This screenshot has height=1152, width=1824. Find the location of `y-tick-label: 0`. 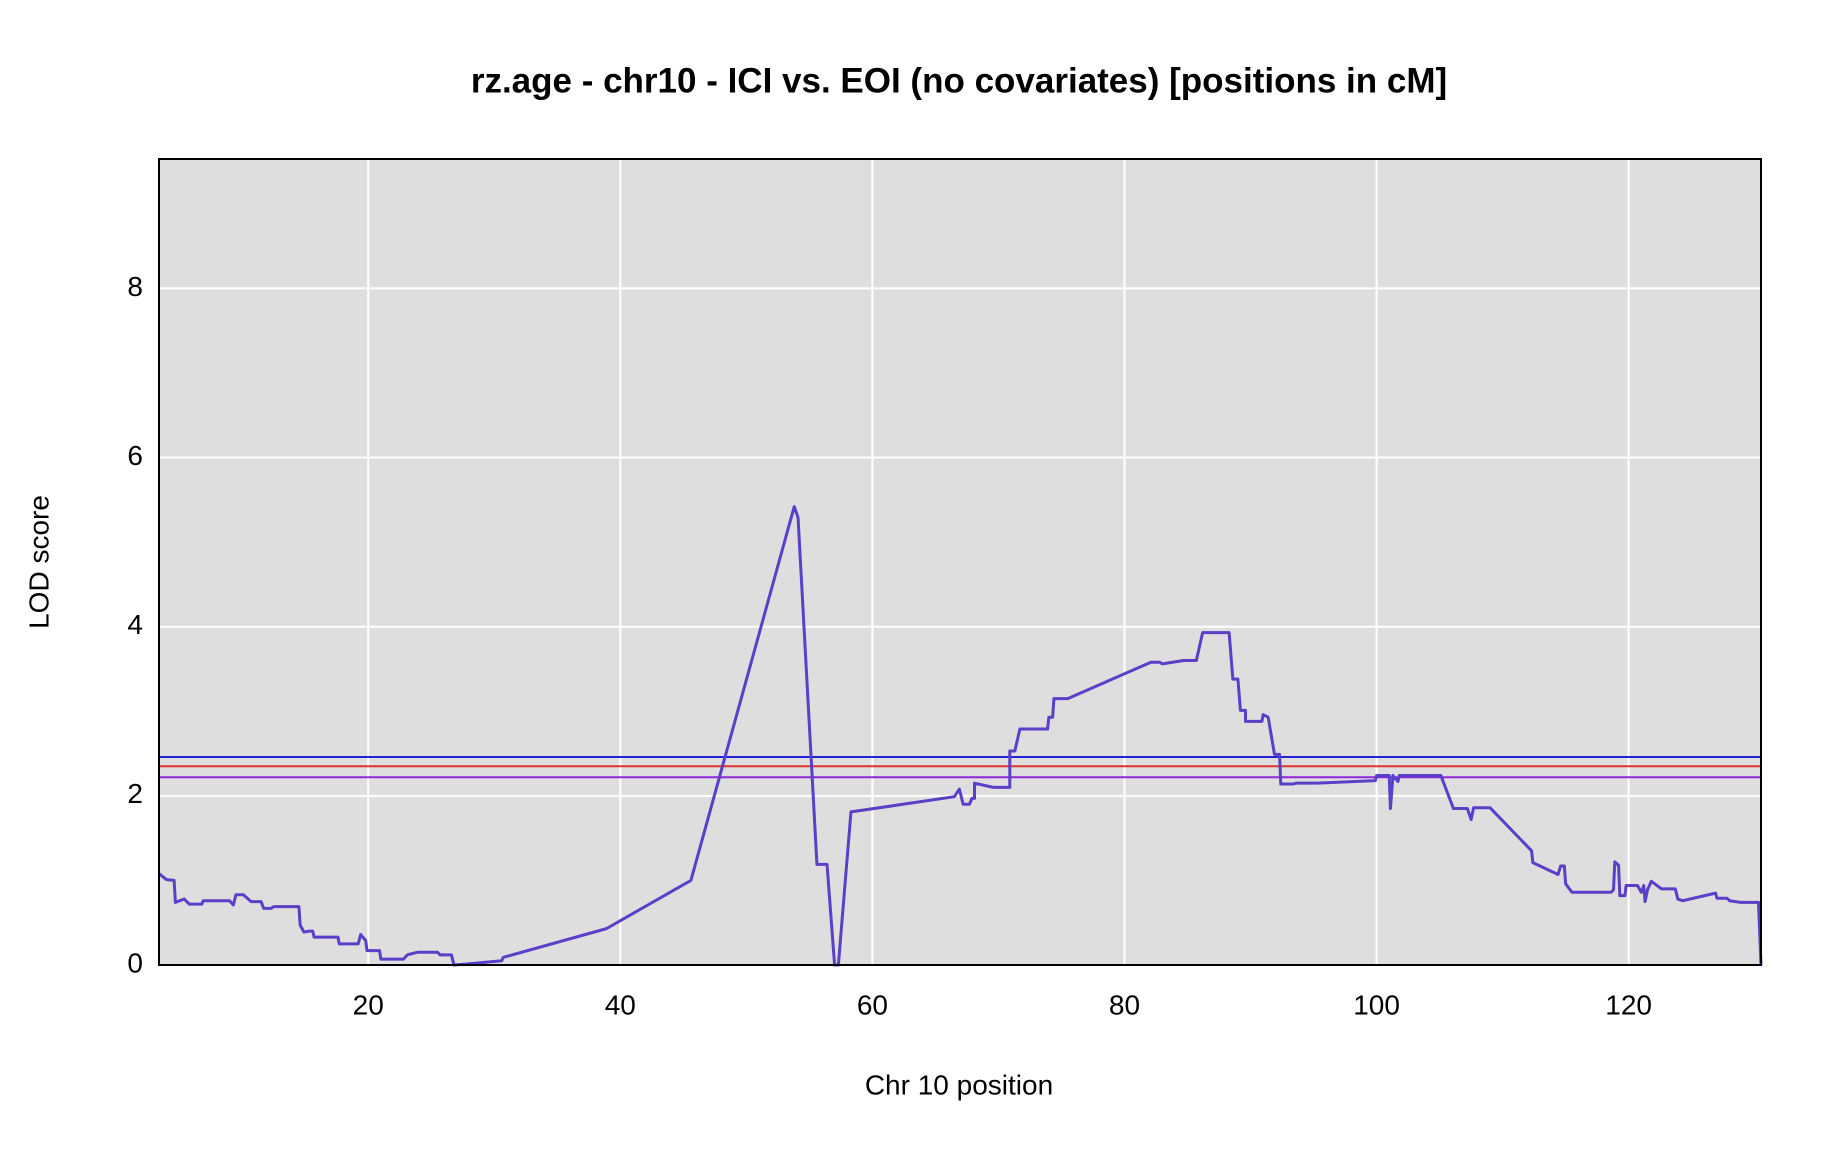

y-tick-label: 0 is located at coordinates (135, 962).